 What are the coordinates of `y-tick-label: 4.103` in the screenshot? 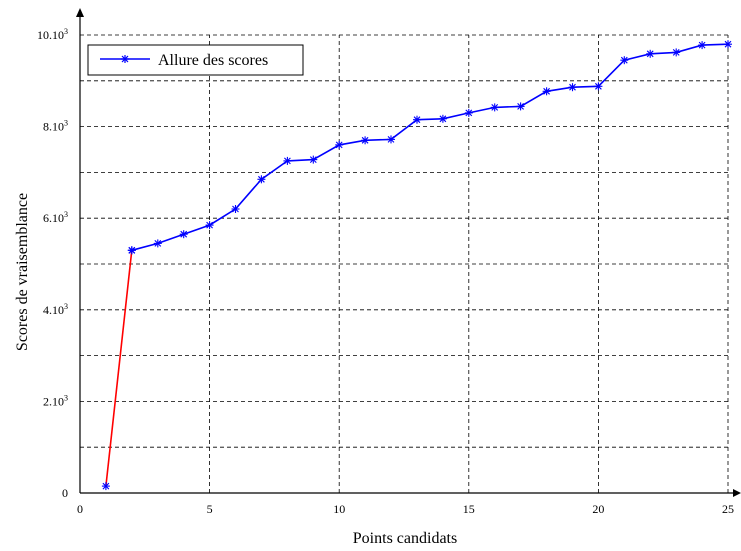 It's located at (55, 309).